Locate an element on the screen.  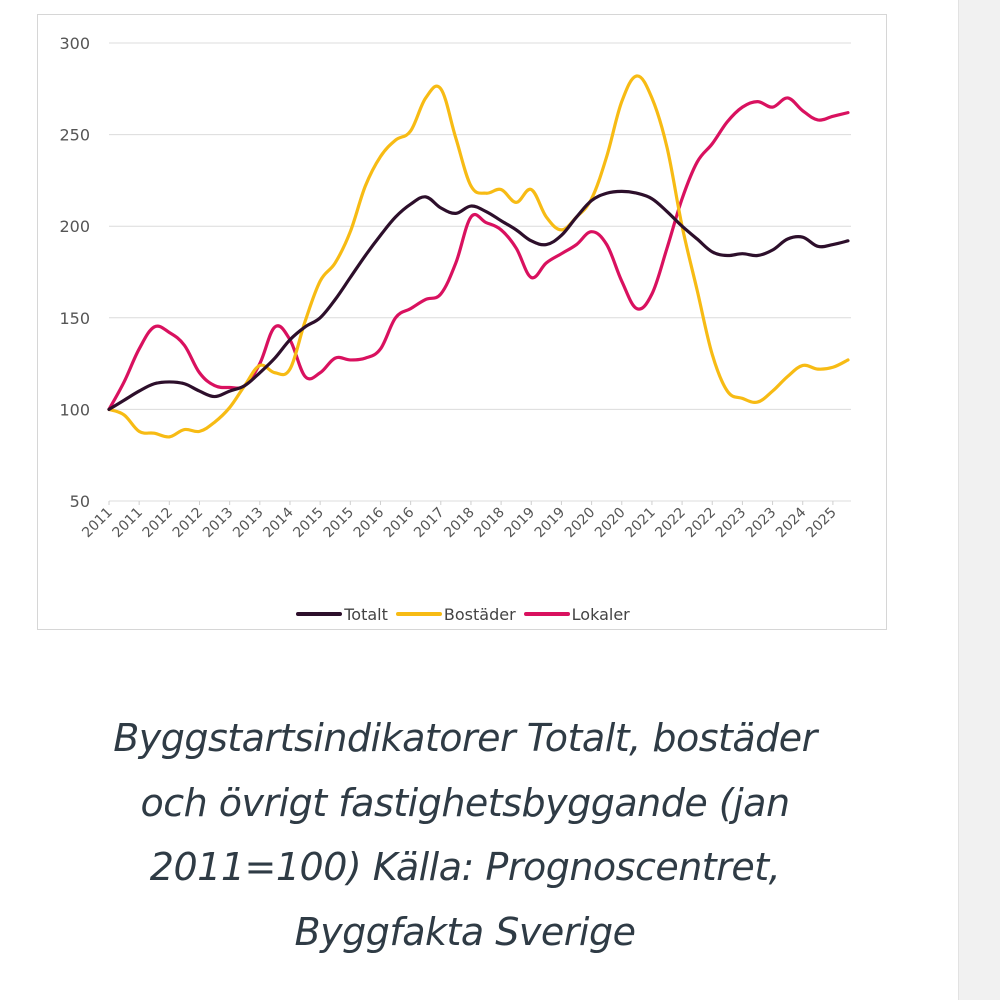
legend-item: Bostäder is located at coordinates (455, 614).